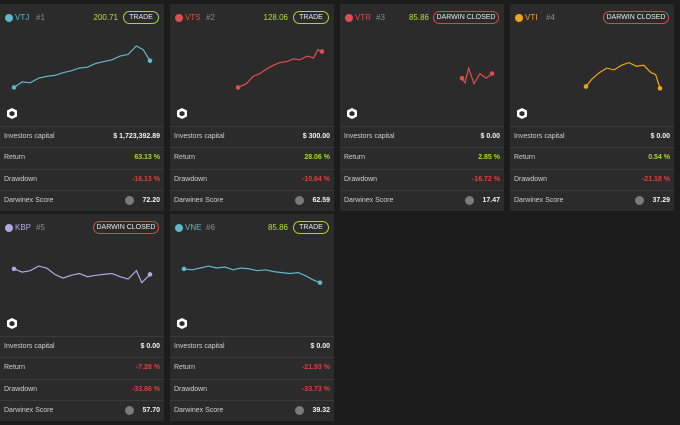  What do you see at coordinates (136, 136) in the screenshot?
I see `investors-capital-value: $ 1,723,392.89` at bounding box center [136, 136].